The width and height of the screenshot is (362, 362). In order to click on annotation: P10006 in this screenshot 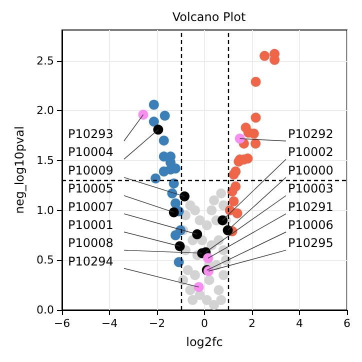, I will do `click(311, 225)`.